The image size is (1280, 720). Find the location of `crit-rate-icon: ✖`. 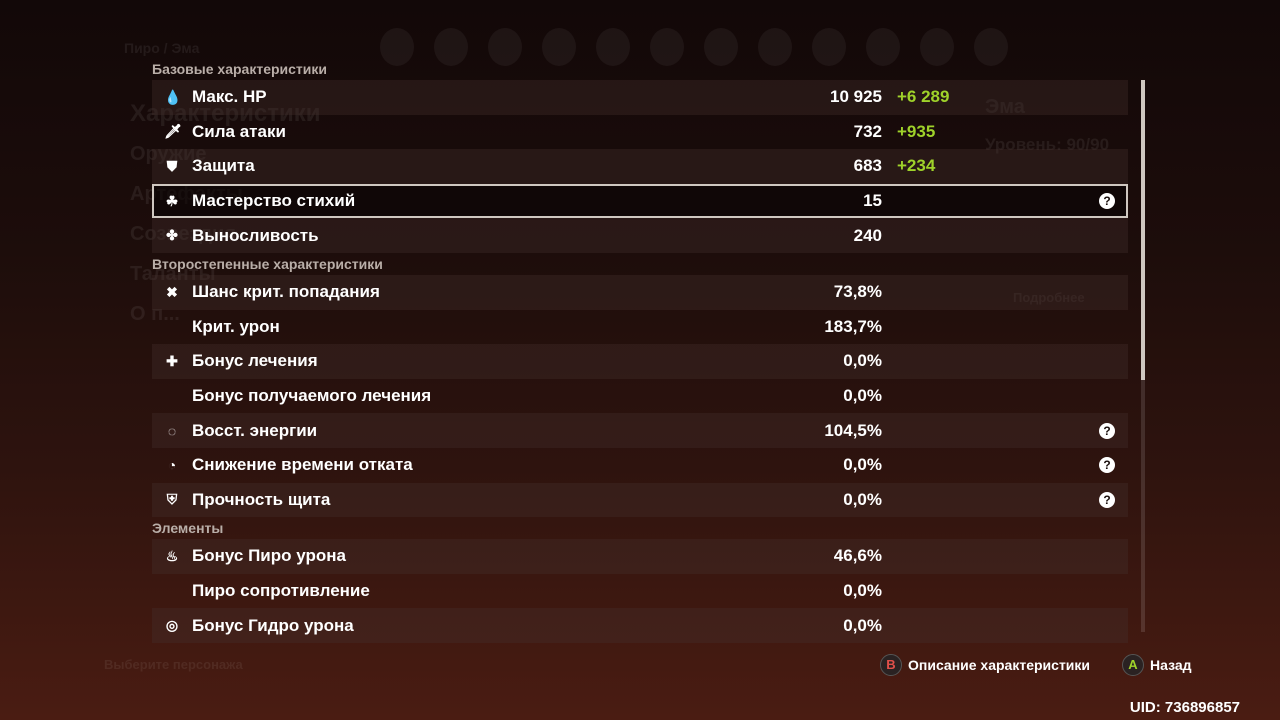

crit-rate-icon: ✖ is located at coordinates (172, 291).